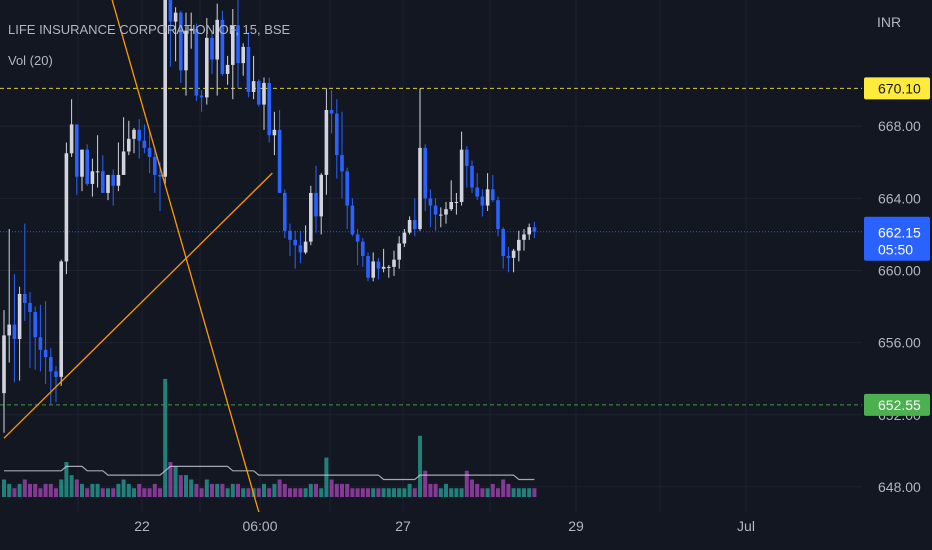 This screenshot has width=932, height=550. I want to click on resistance-price-label: 670.10, so click(899, 88).